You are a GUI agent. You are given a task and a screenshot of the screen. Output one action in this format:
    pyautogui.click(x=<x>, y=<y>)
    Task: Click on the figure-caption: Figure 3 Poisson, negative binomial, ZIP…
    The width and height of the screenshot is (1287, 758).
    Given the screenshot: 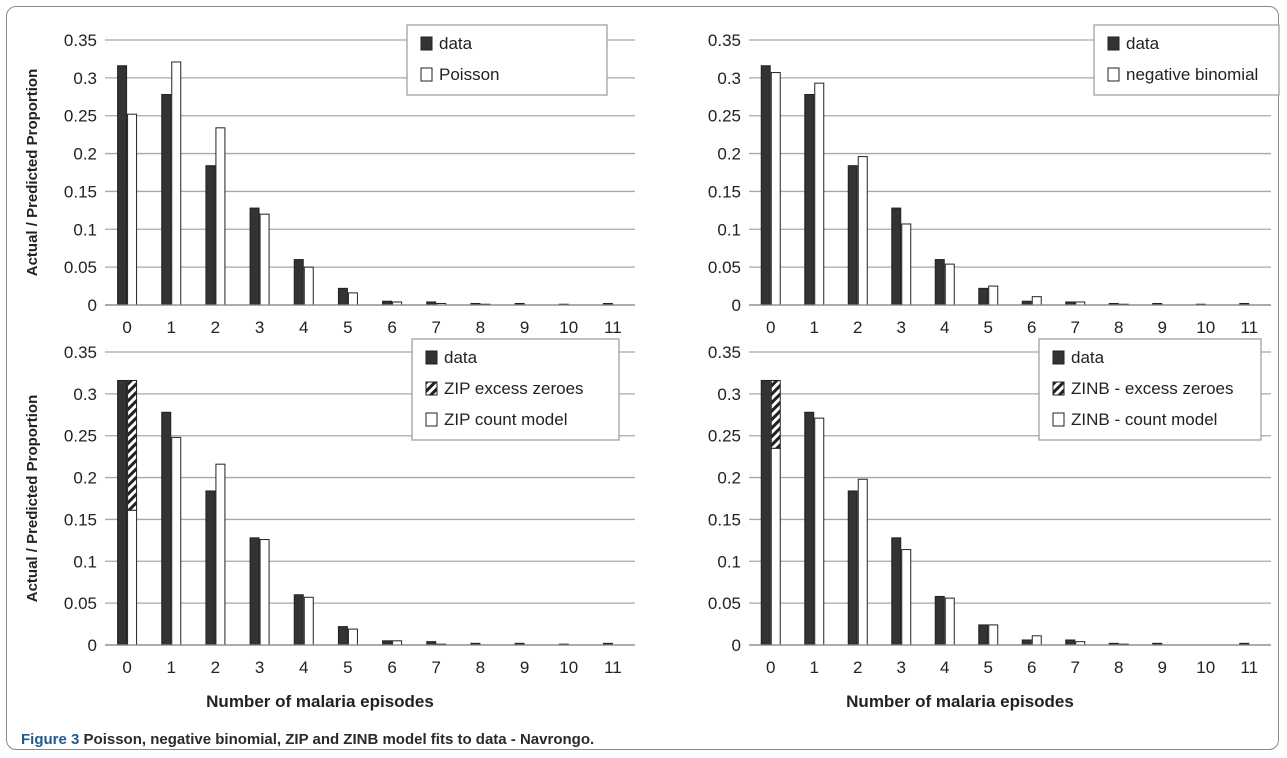 What is the action you would take?
    pyautogui.click(x=307, y=739)
    